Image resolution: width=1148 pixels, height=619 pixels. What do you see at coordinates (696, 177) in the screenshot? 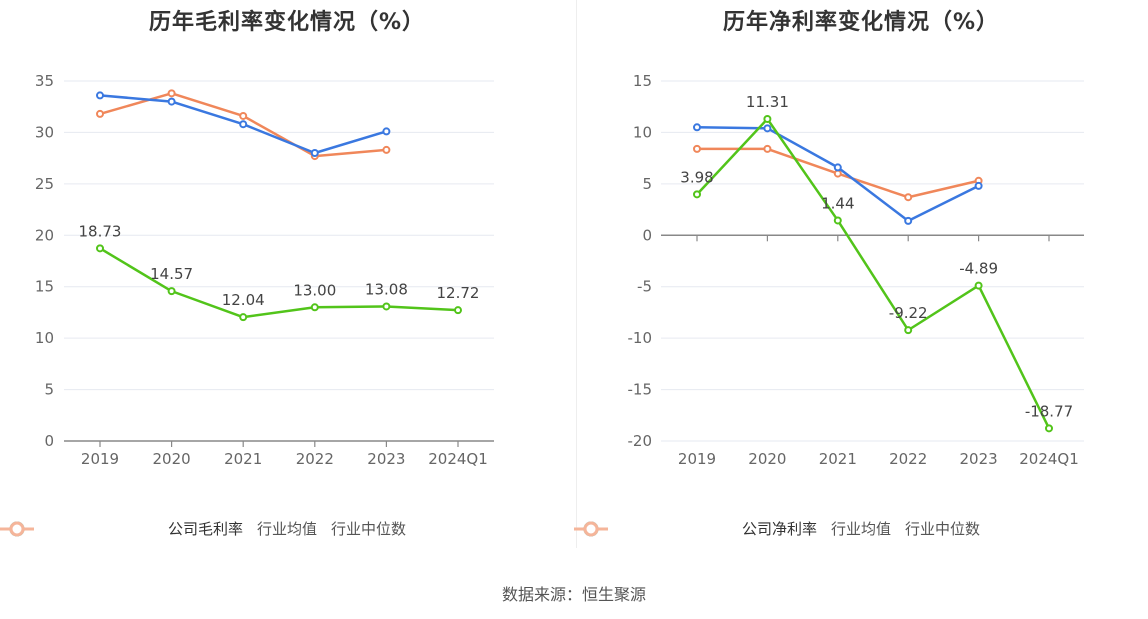
I see `data-label: 3.98` at bounding box center [696, 177].